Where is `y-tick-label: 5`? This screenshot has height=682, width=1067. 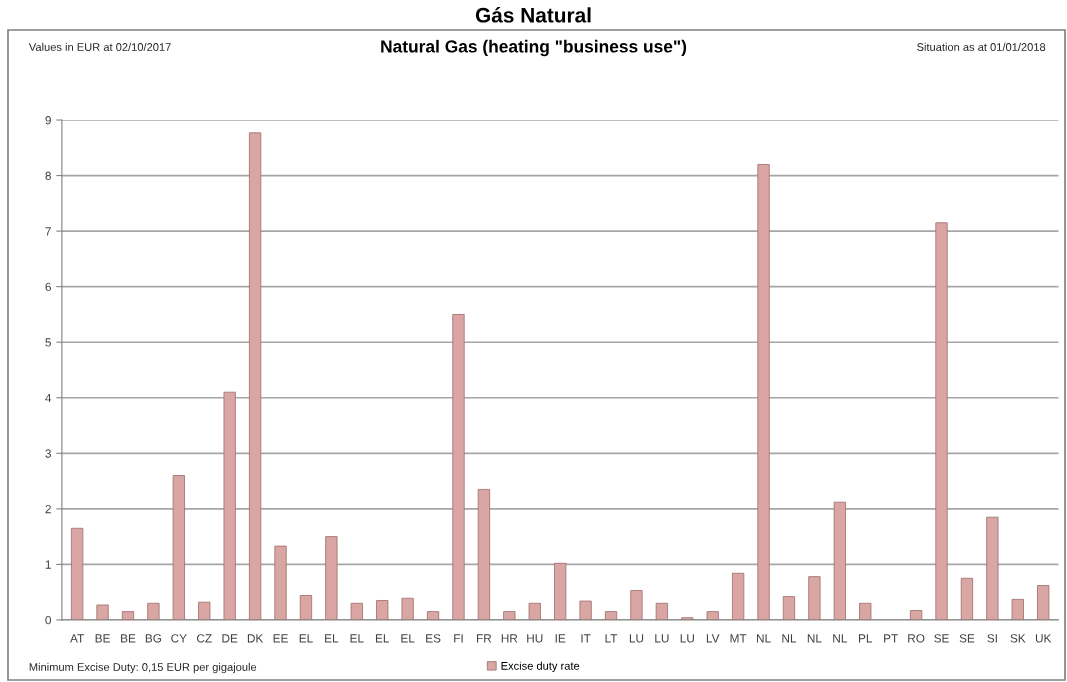 y-tick-label: 5 is located at coordinates (48, 342).